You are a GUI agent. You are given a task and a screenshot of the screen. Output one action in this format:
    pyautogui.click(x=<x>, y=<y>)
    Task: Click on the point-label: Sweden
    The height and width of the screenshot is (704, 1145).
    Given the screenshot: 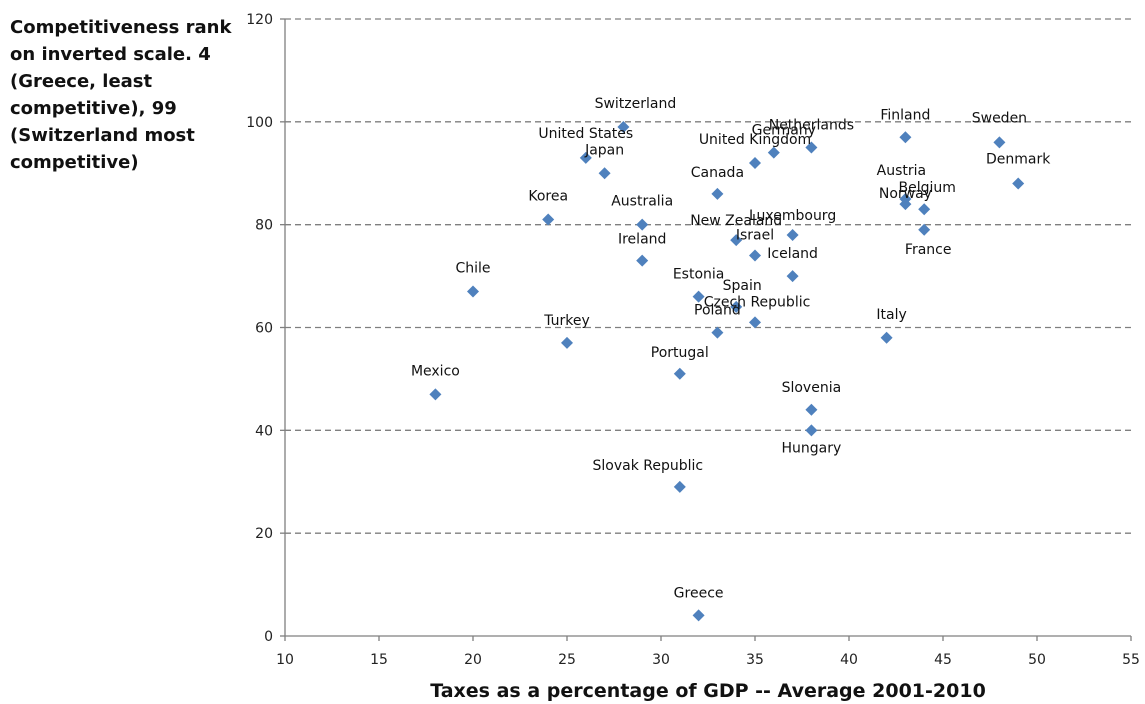 What is the action you would take?
    pyautogui.click(x=999, y=118)
    